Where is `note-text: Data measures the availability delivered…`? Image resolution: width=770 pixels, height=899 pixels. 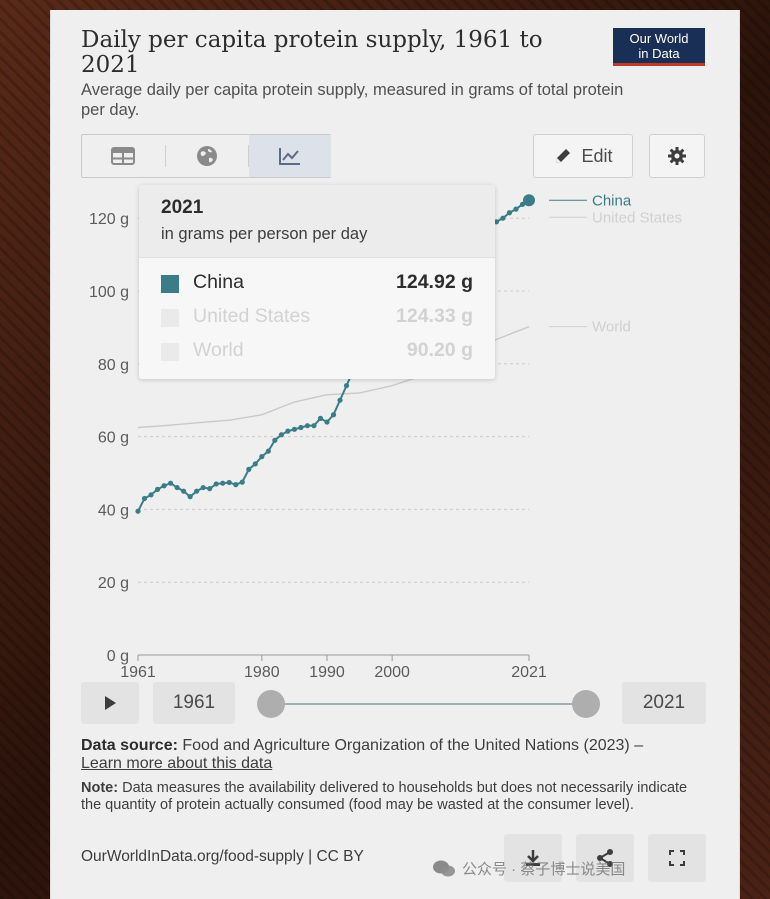
note-text: Data measures the availability delivered… is located at coordinates (384, 796).